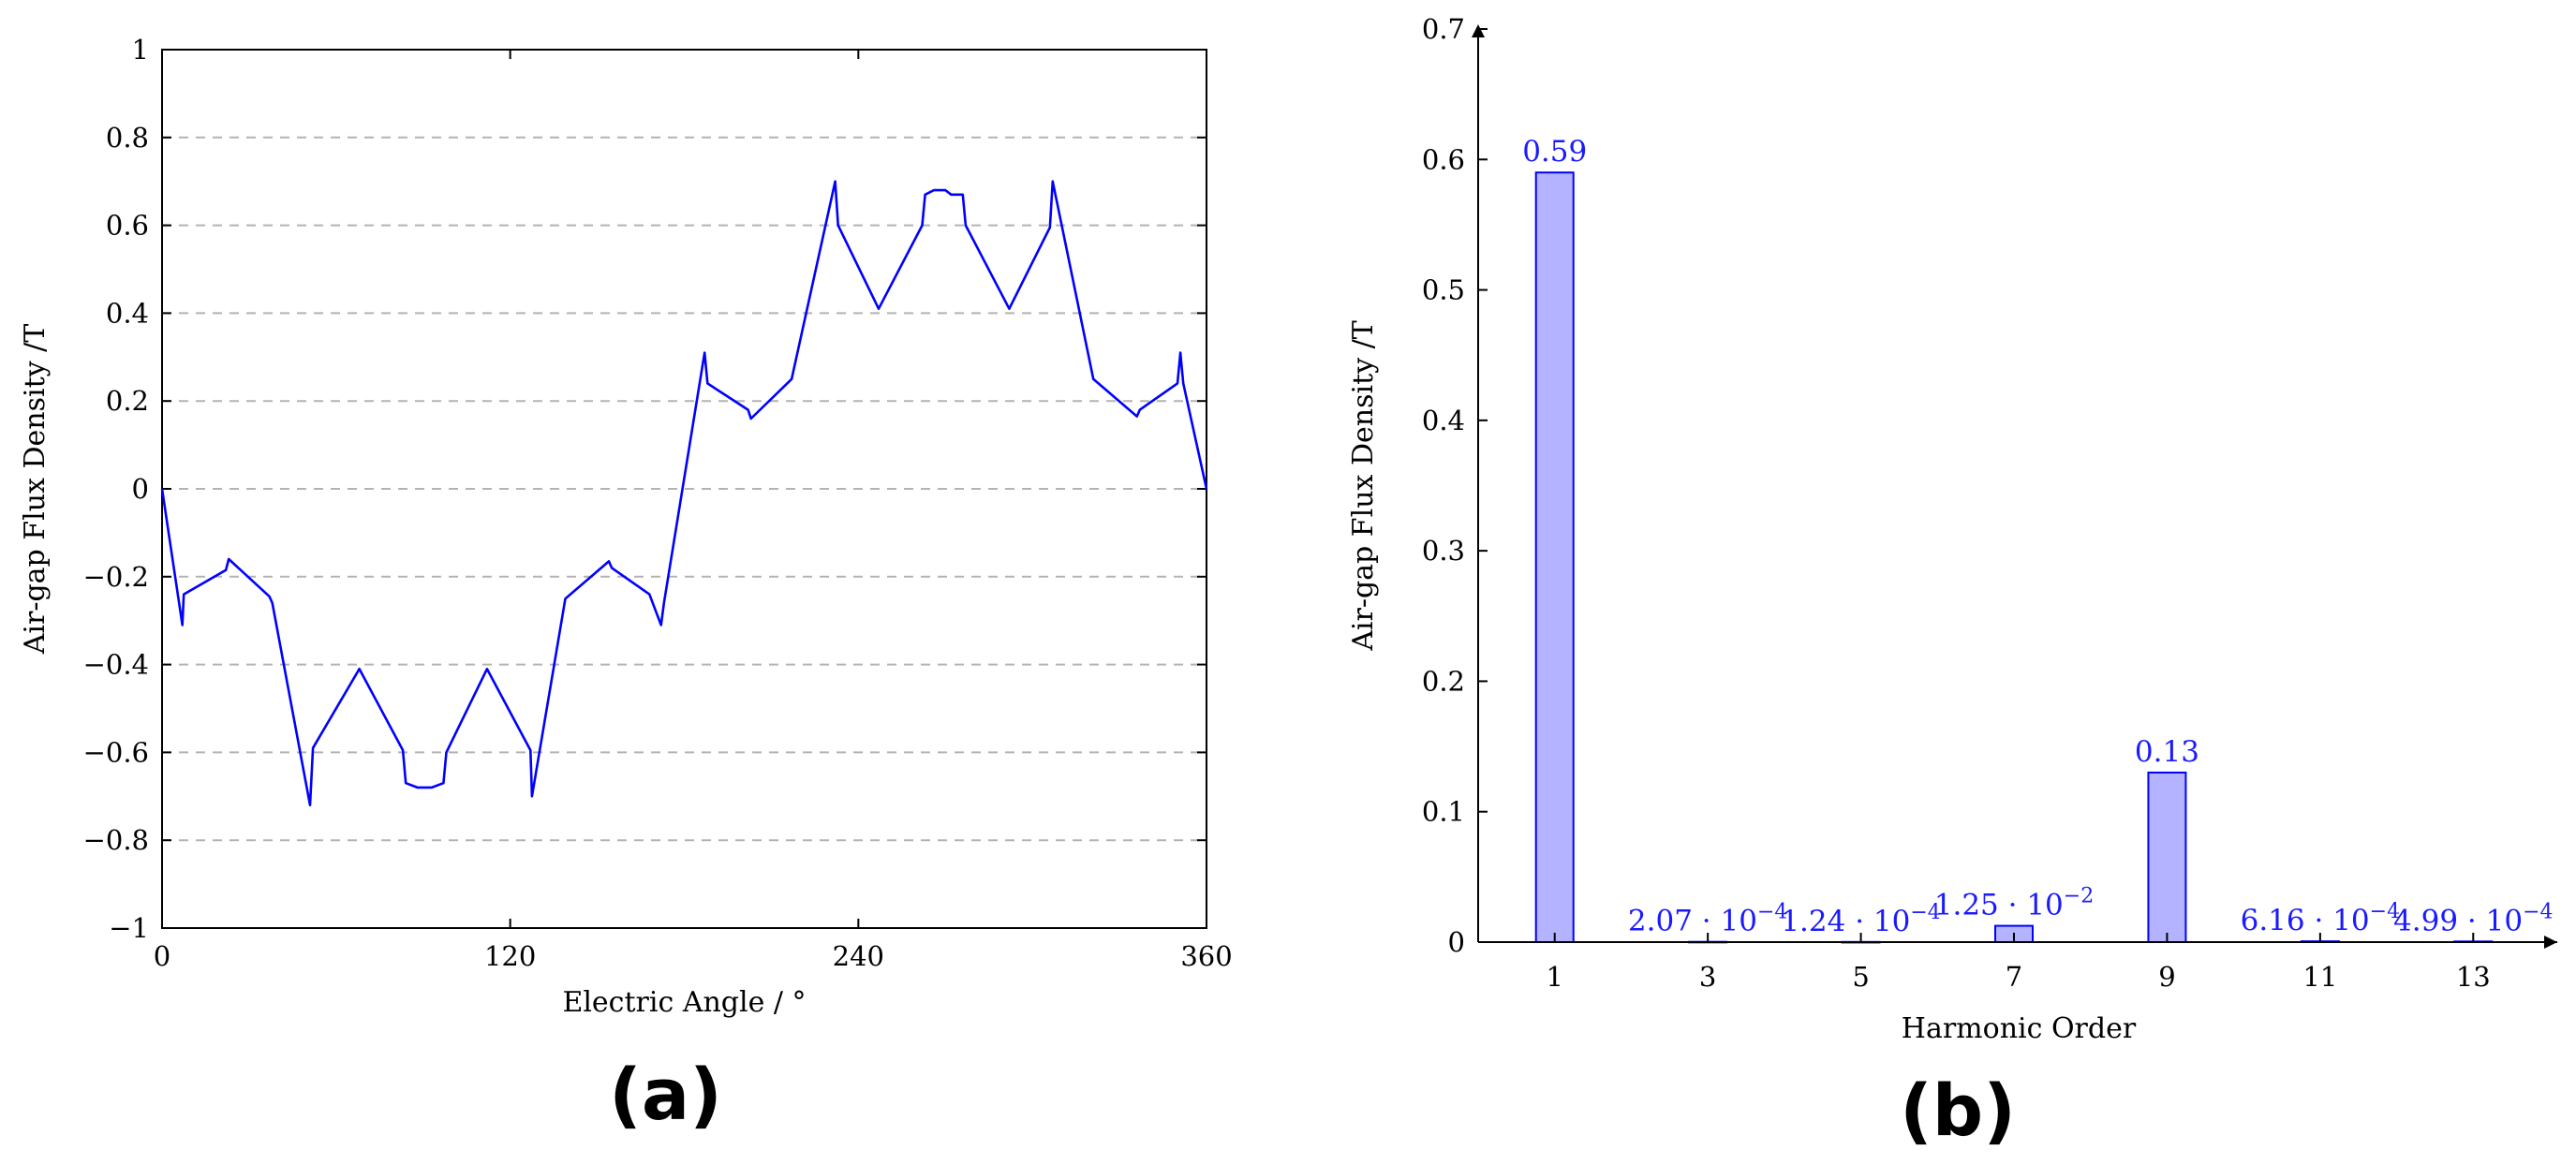 The width and height of the screenshot is (2576, 1165). Describe the element at coordinates (116, 840) in the screenshot. I see `chart-a-y-tick-label: −0.8` at that location.